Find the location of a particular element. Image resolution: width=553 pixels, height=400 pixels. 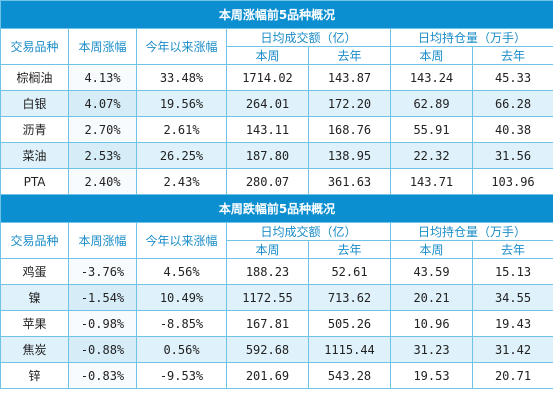

turnover-last-year-value: 52.61 is located at coordinates (349, 271).